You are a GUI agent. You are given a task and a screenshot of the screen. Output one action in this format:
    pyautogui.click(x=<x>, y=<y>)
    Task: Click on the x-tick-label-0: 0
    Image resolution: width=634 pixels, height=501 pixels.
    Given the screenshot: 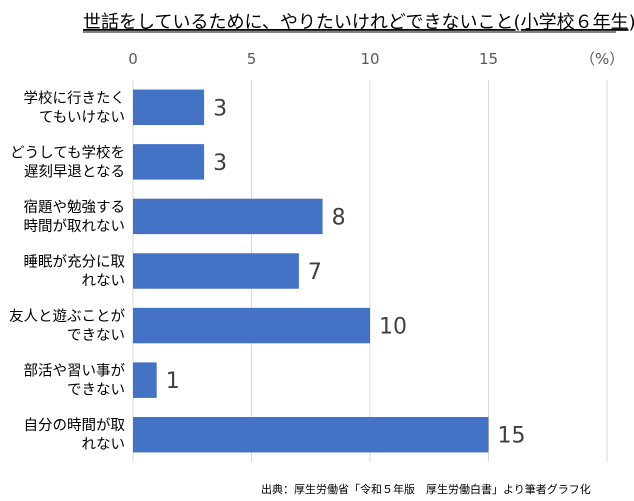 What is the action you would take?
    pyautogui.click(x=133, y=59)
    